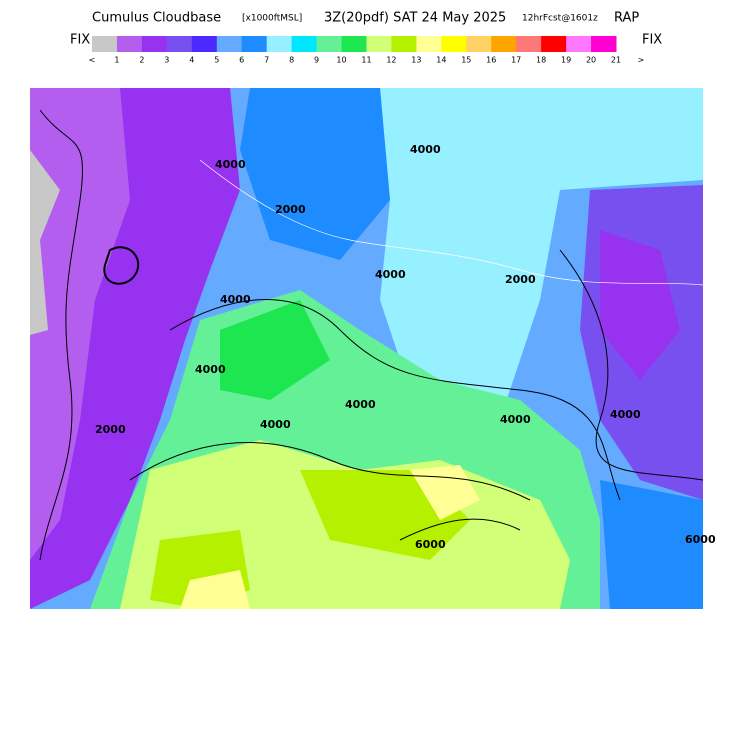  Describe the element at coordinates (272, 19) in the screenshot. I see `units: [x1000ftMSL]` at that location.